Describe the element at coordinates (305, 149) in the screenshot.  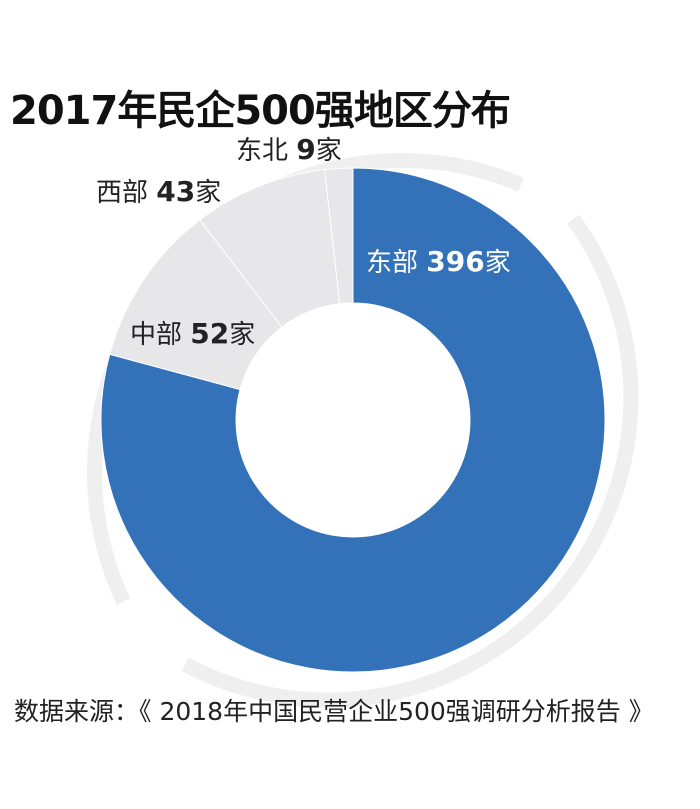
I see `slice-label-value: 9` at that location.